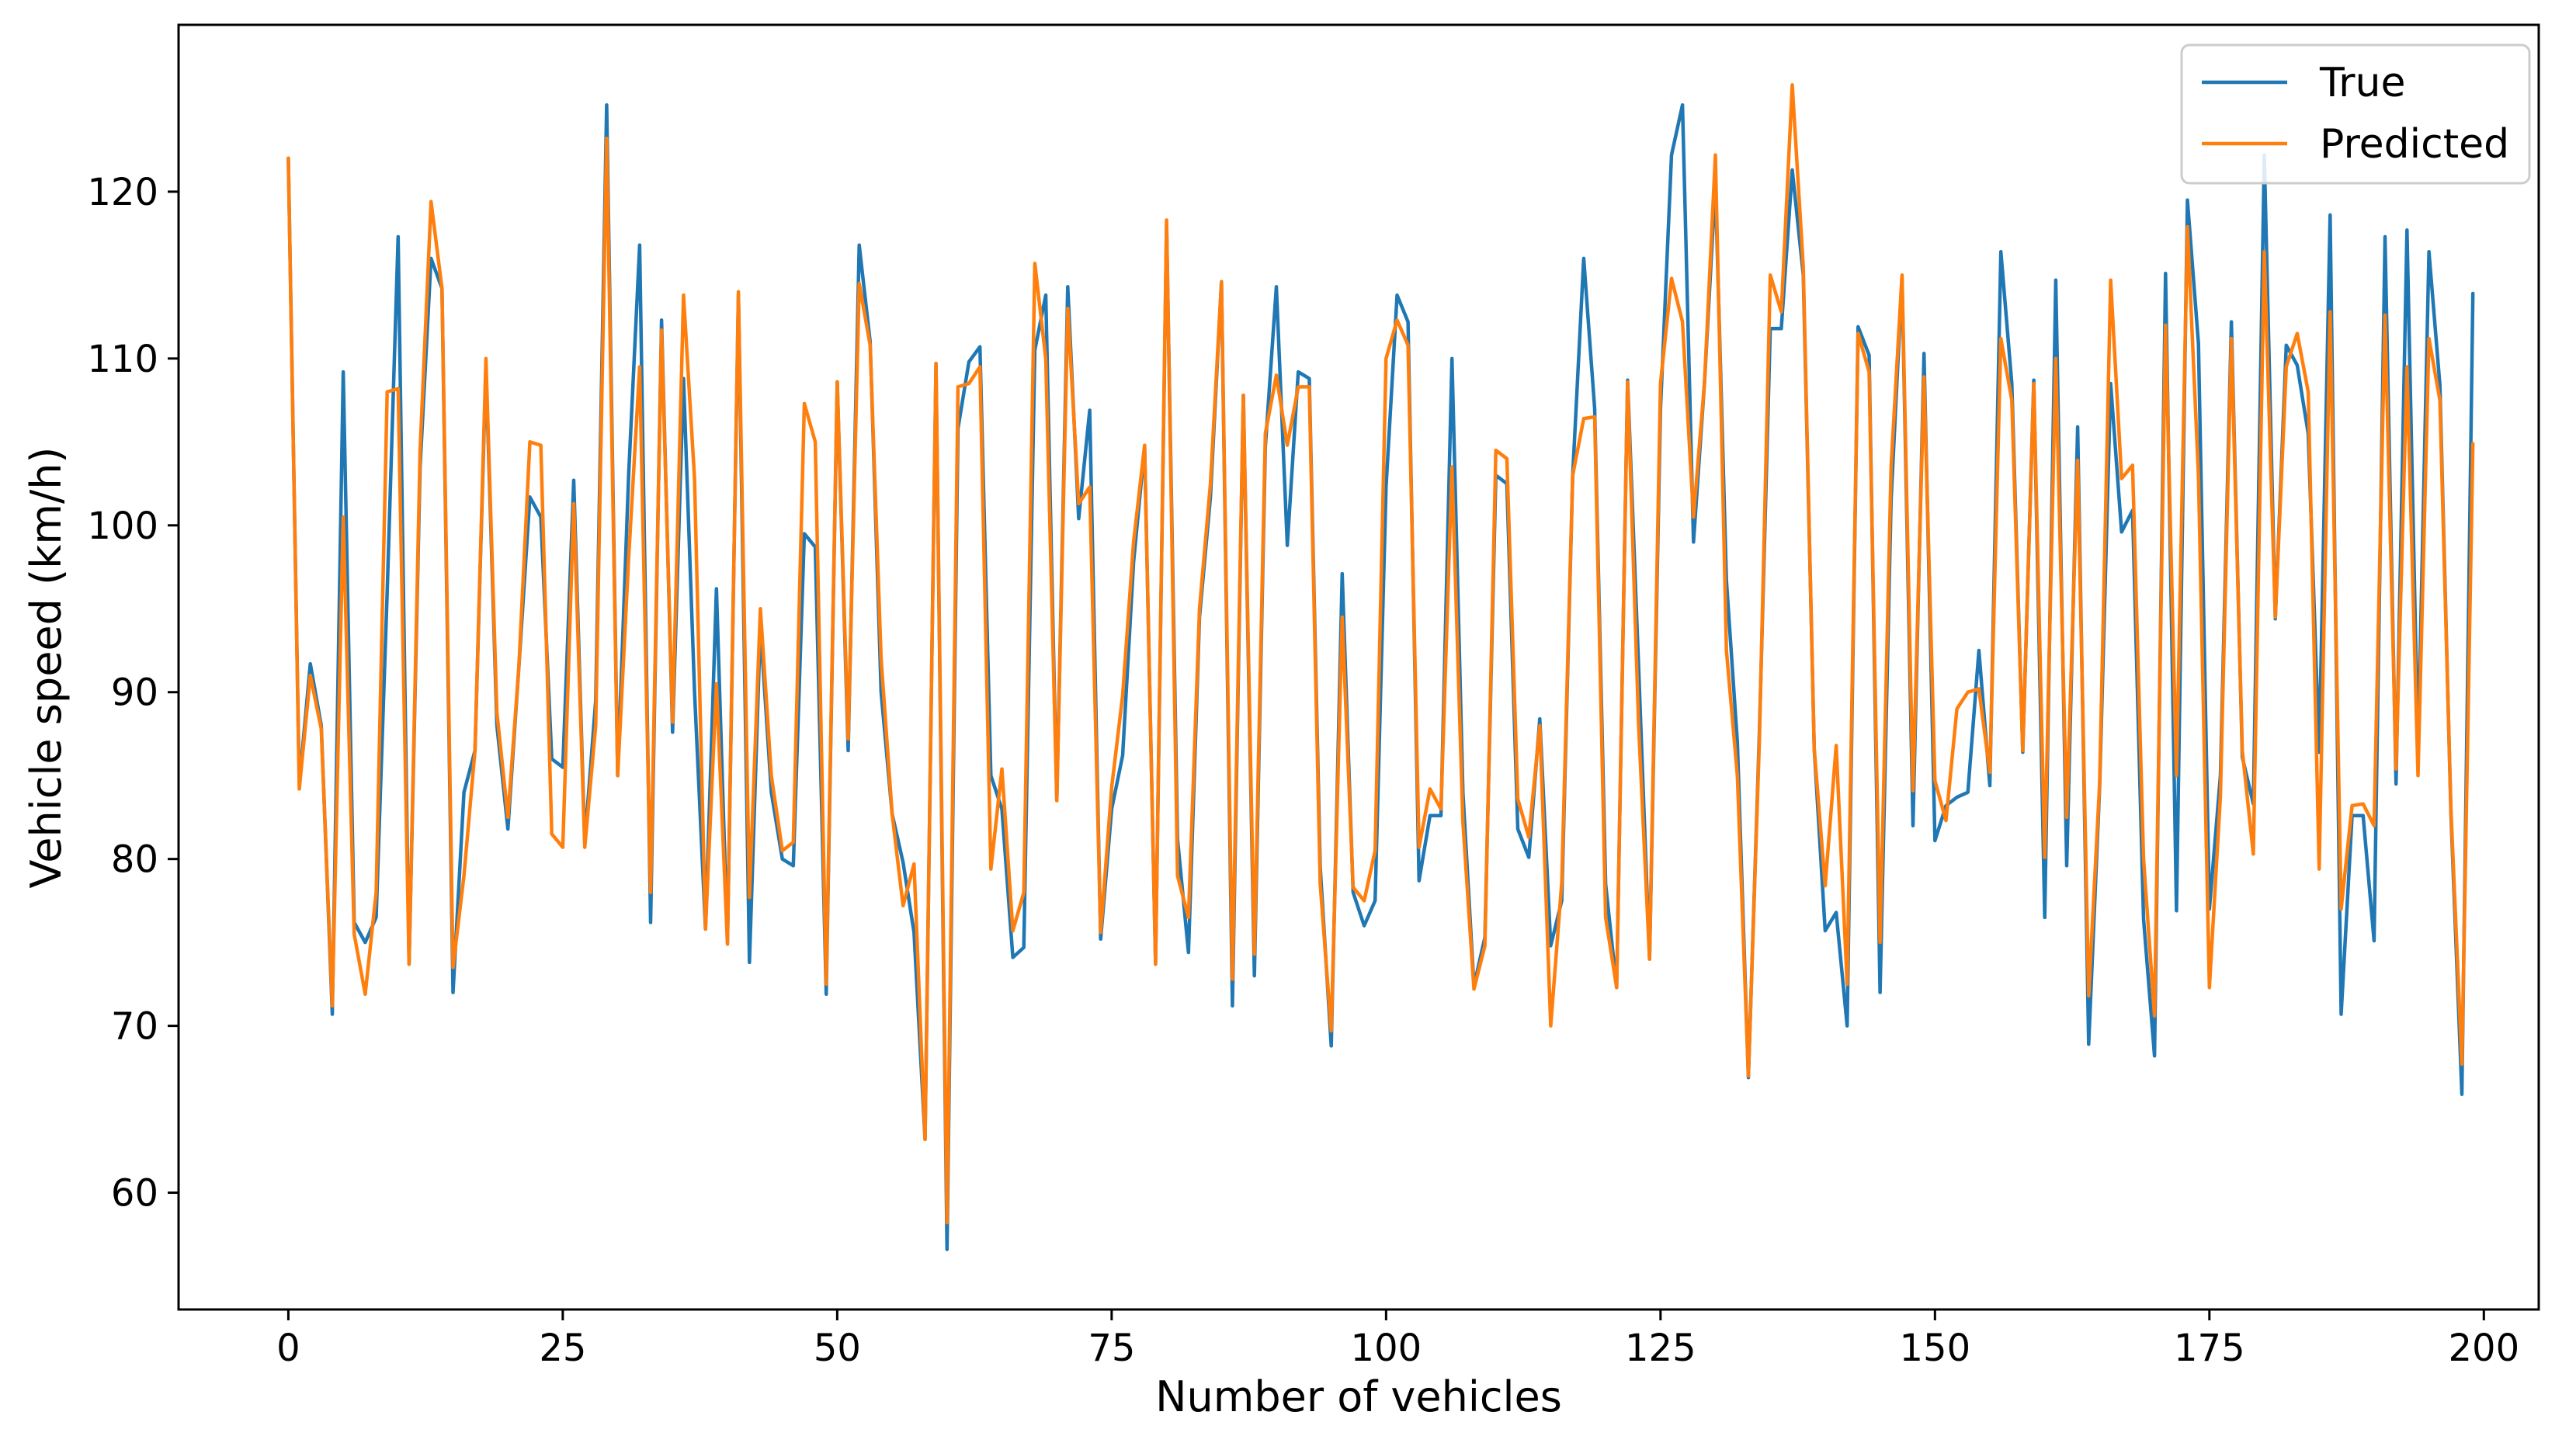 The height and width of the screenshot is (1436, 2576). What do you see at coordinates (134, 1194) in the screenshot?
I see `y-tick-label: 60` at bounding box center [134, 1194].